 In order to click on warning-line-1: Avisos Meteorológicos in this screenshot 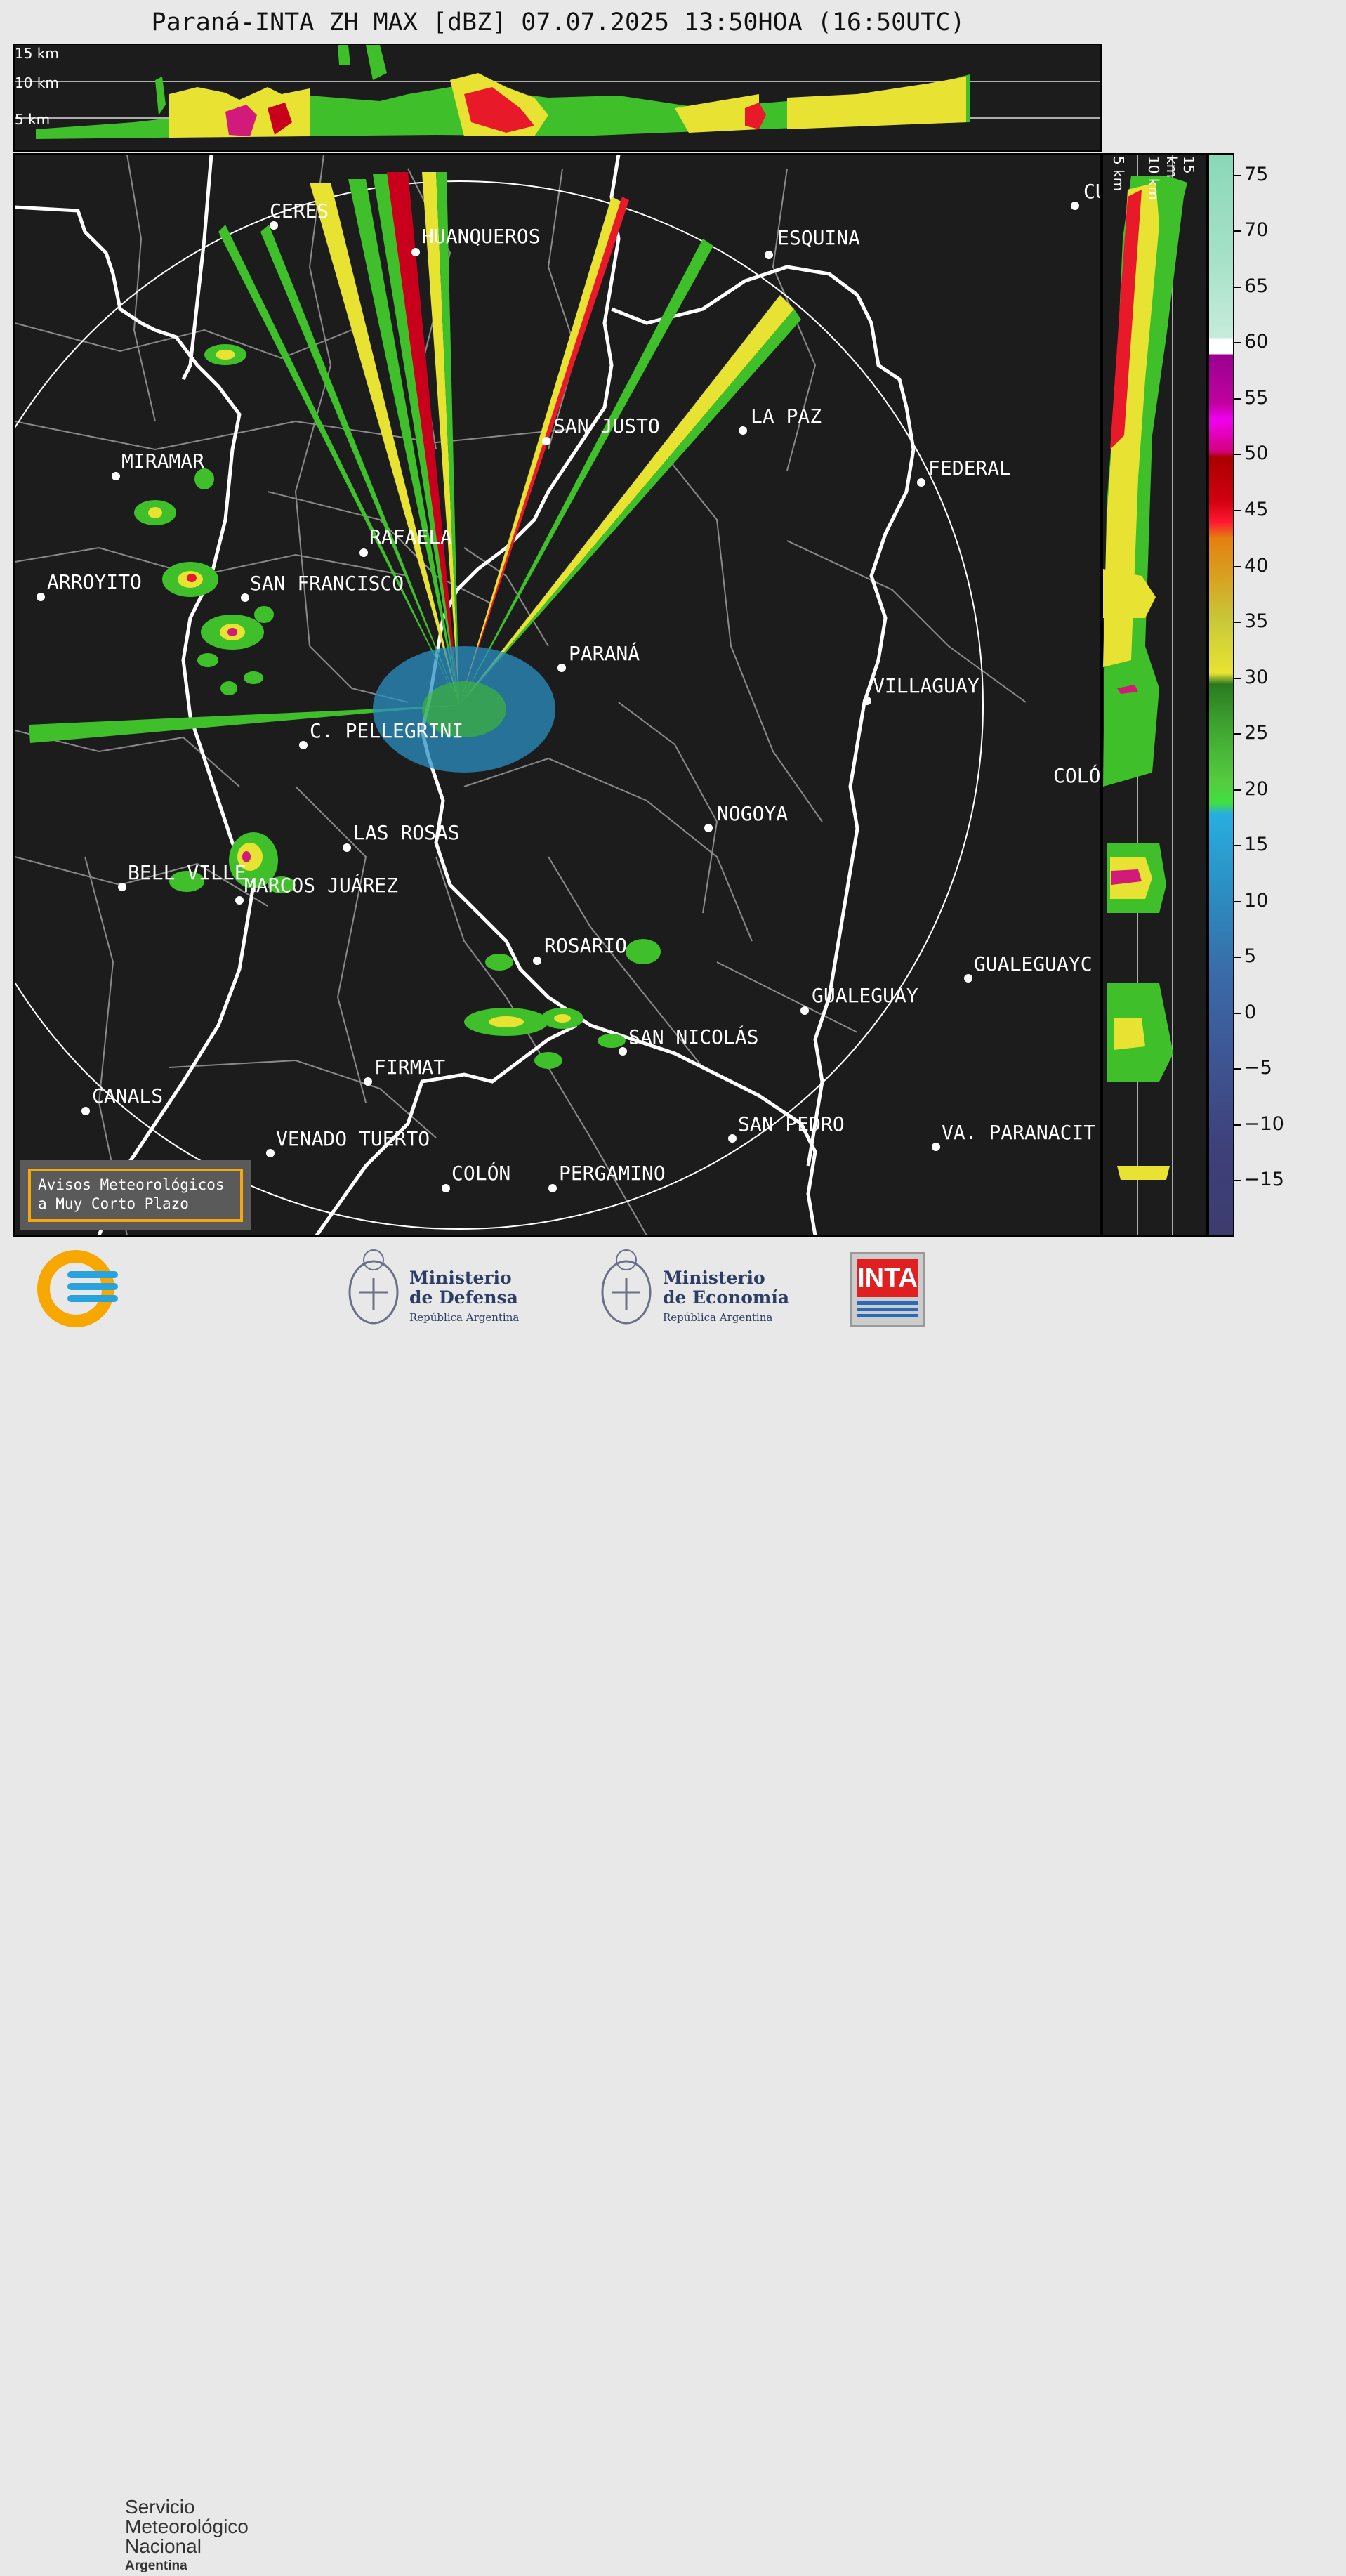, I will do `click(131, 1184)`.